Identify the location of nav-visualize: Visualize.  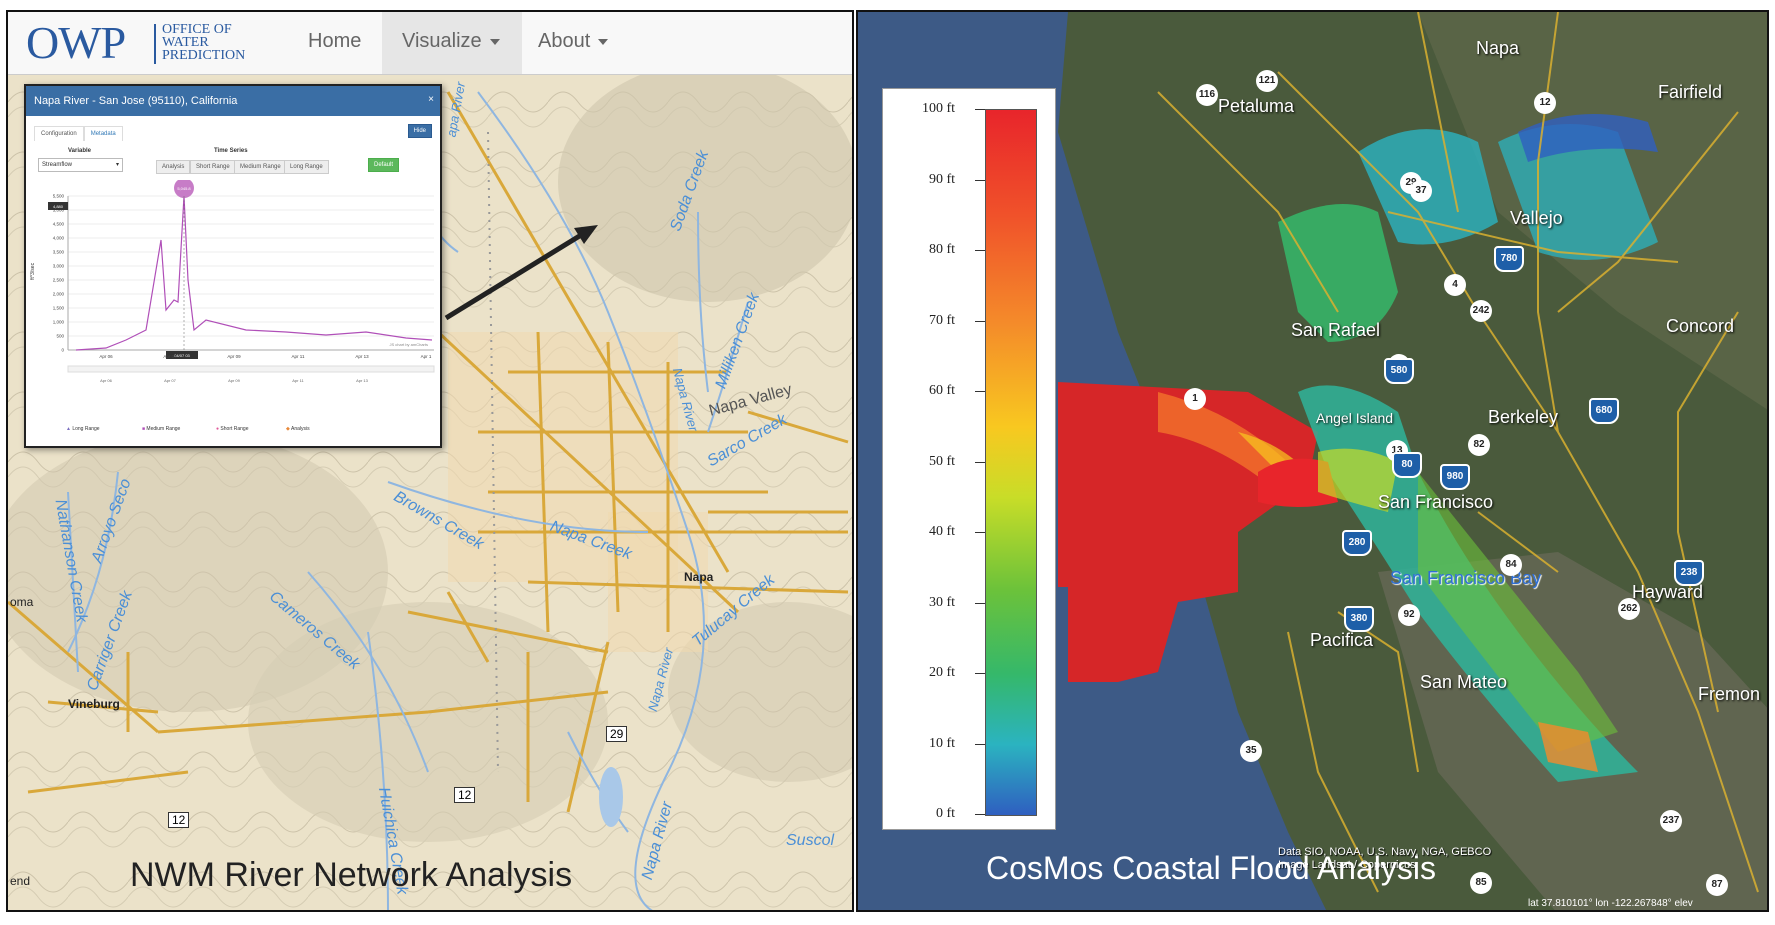
(452, 43).